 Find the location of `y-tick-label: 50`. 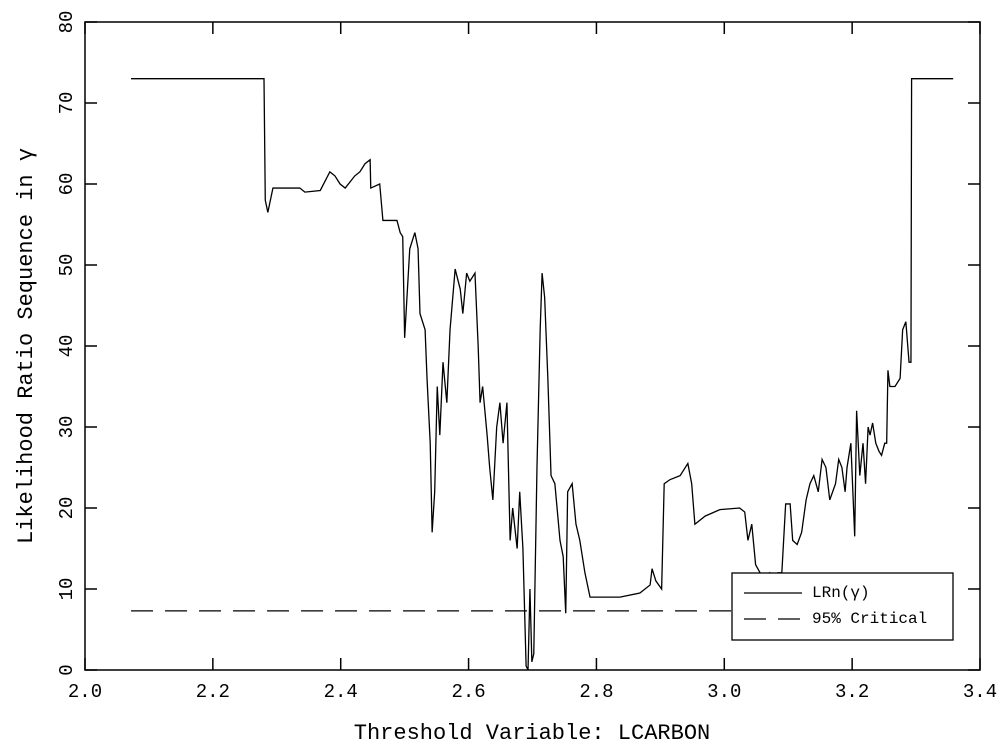

y-tick-label: 50 is located at coordinates (67, 265).